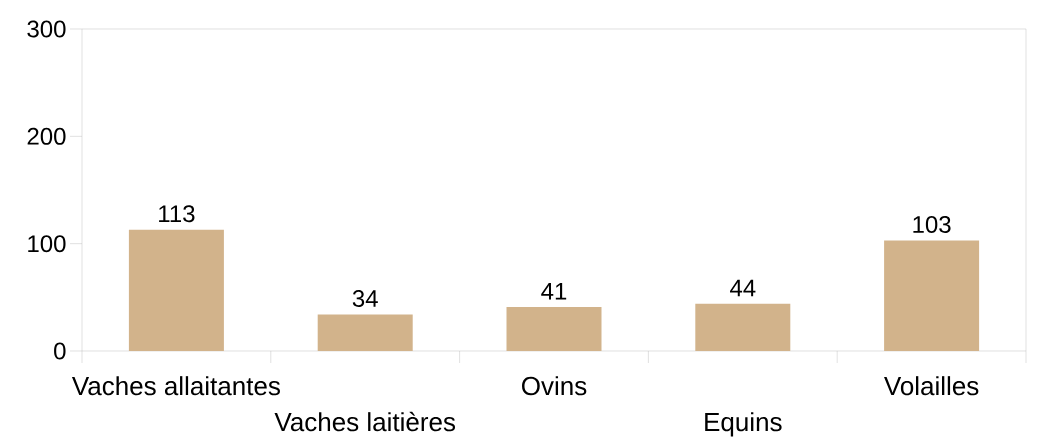 Image resolution: width=1041 pixels, height=440 pixels. Describe the element at coordinates (365, 299) in the screenshot. I see `data-label: 34` at that location.